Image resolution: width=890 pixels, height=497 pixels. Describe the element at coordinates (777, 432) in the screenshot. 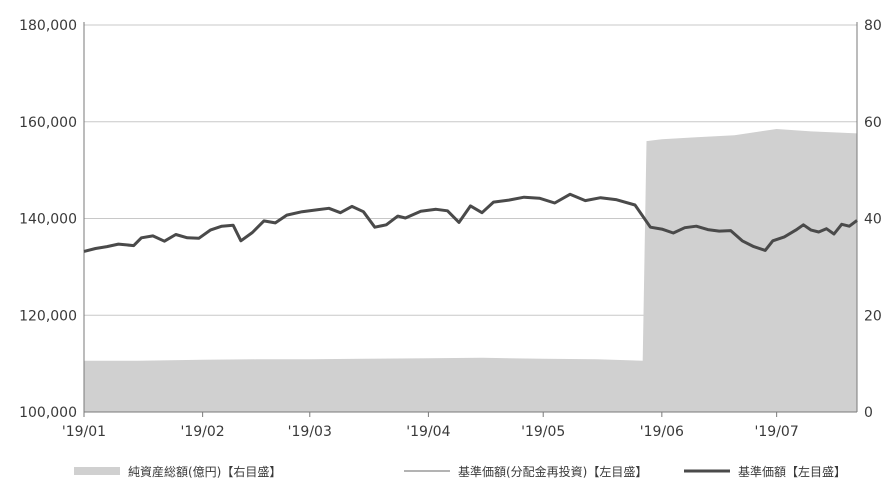

I see `x-axis-tick-label: '19/07` at that location.